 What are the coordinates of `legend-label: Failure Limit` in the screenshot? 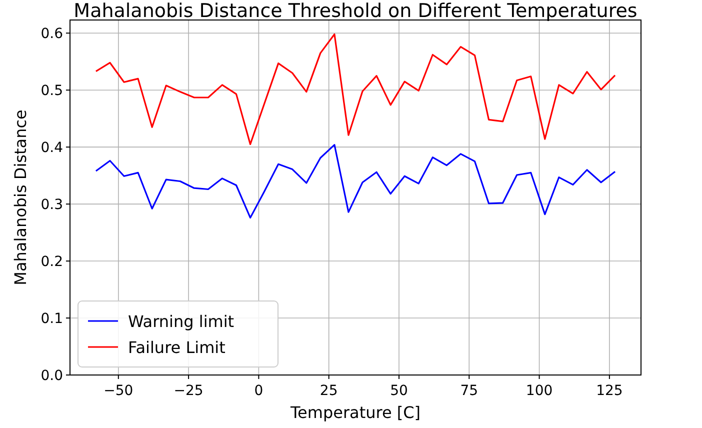 It's located at (177, 347).